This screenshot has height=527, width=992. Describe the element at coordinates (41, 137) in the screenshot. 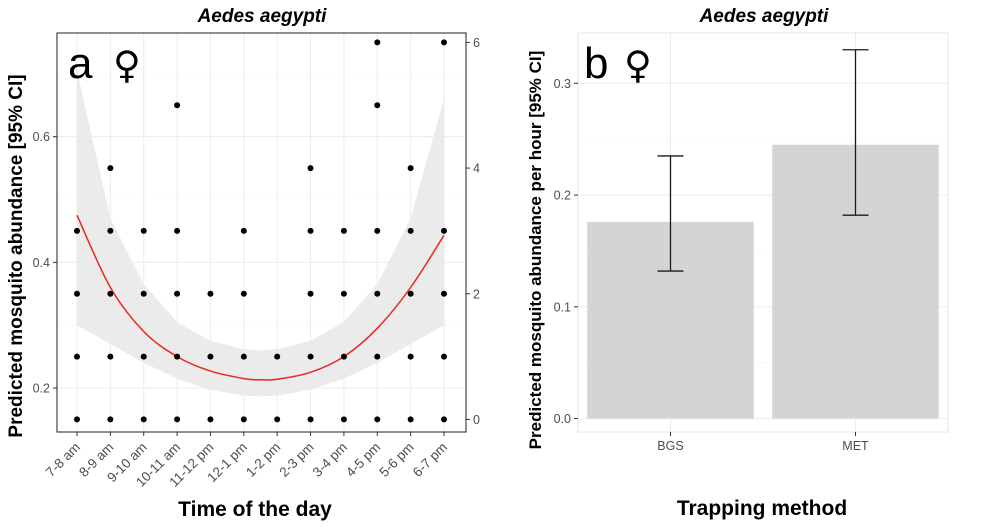

I see `y-tick-label: 0.6` at that location.